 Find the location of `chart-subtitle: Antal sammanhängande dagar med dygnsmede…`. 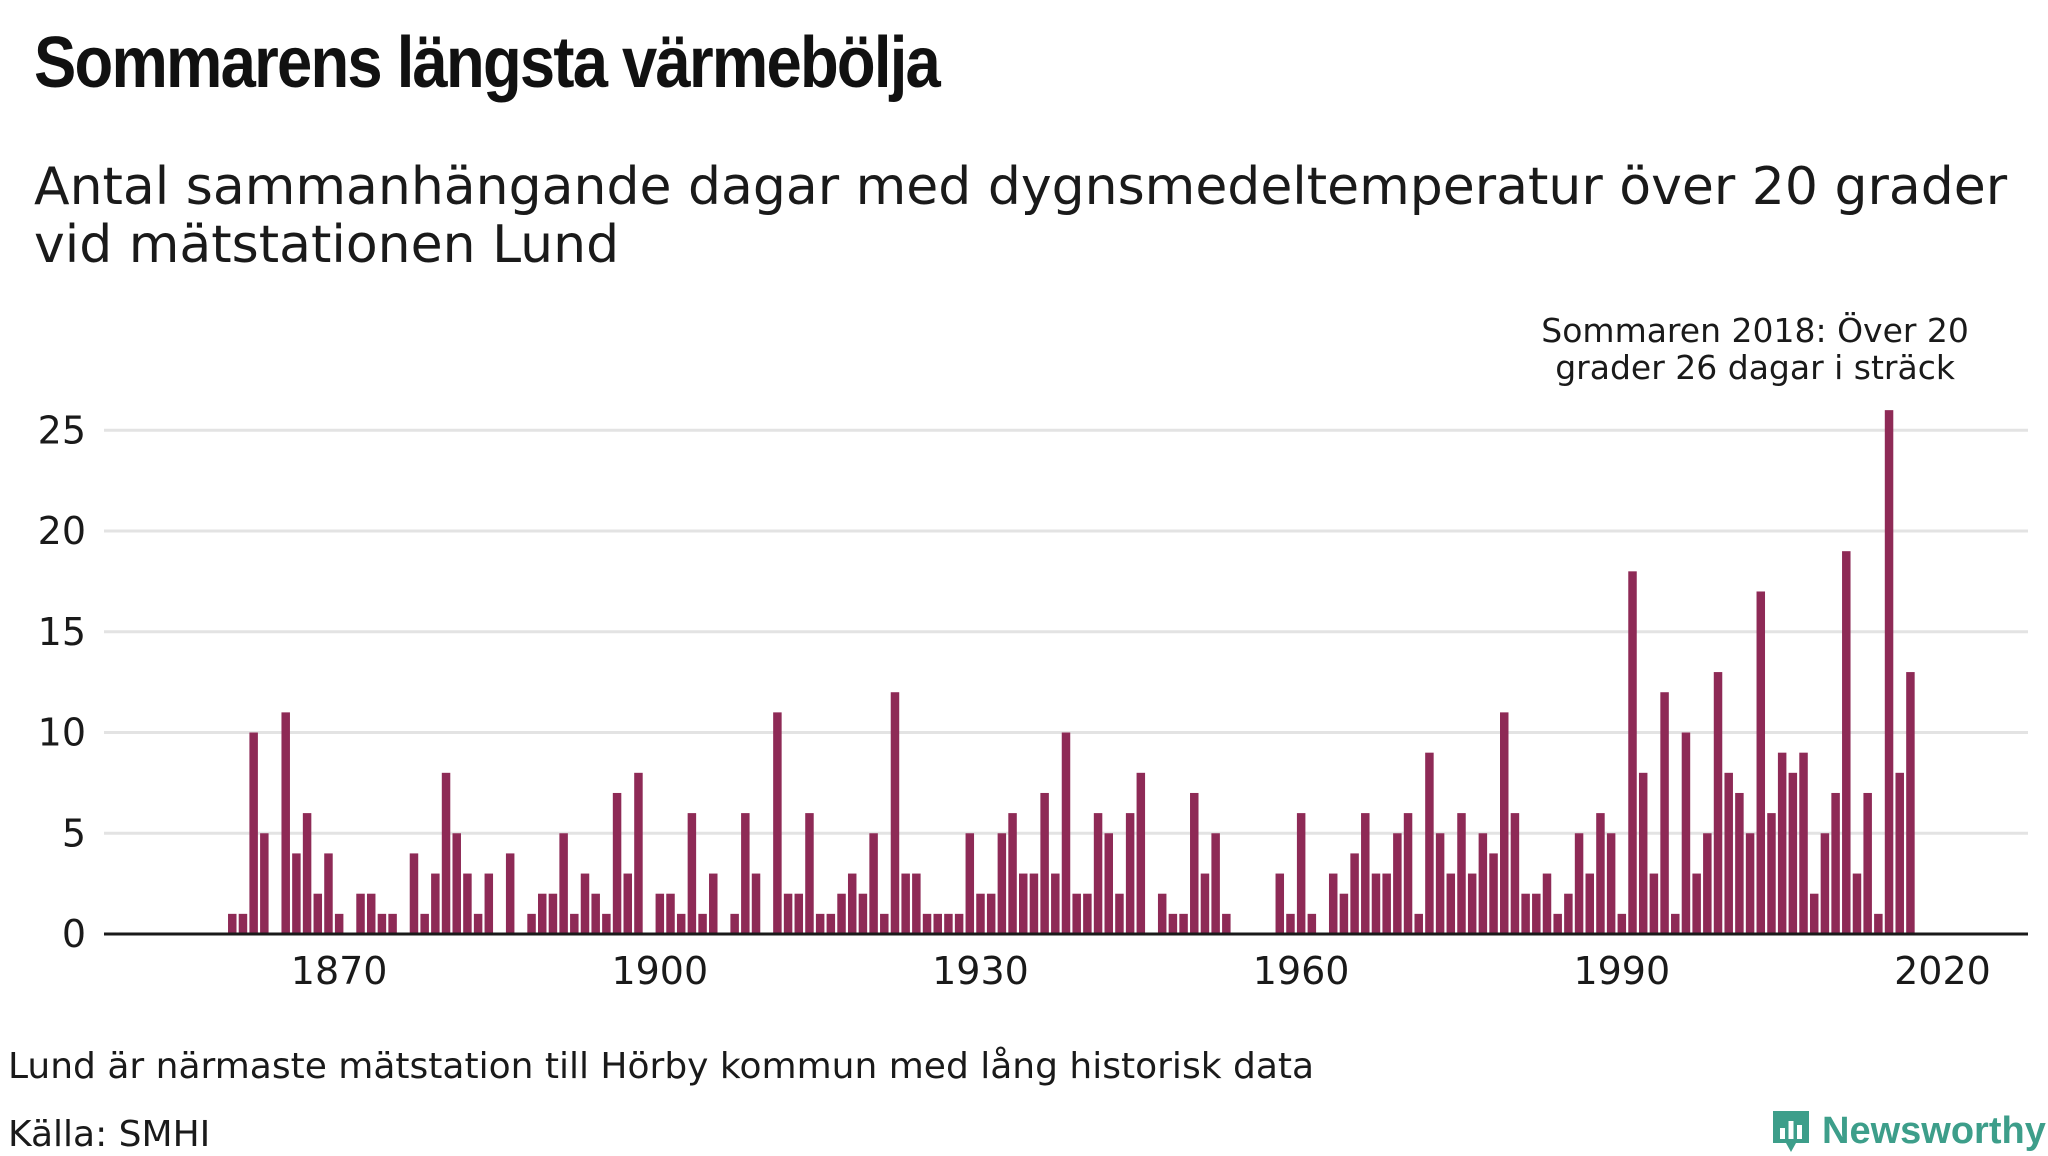

chart-subtitle: Antal sammanhängande dagar med dygnsmede… is located at coordinates (1021, 216).